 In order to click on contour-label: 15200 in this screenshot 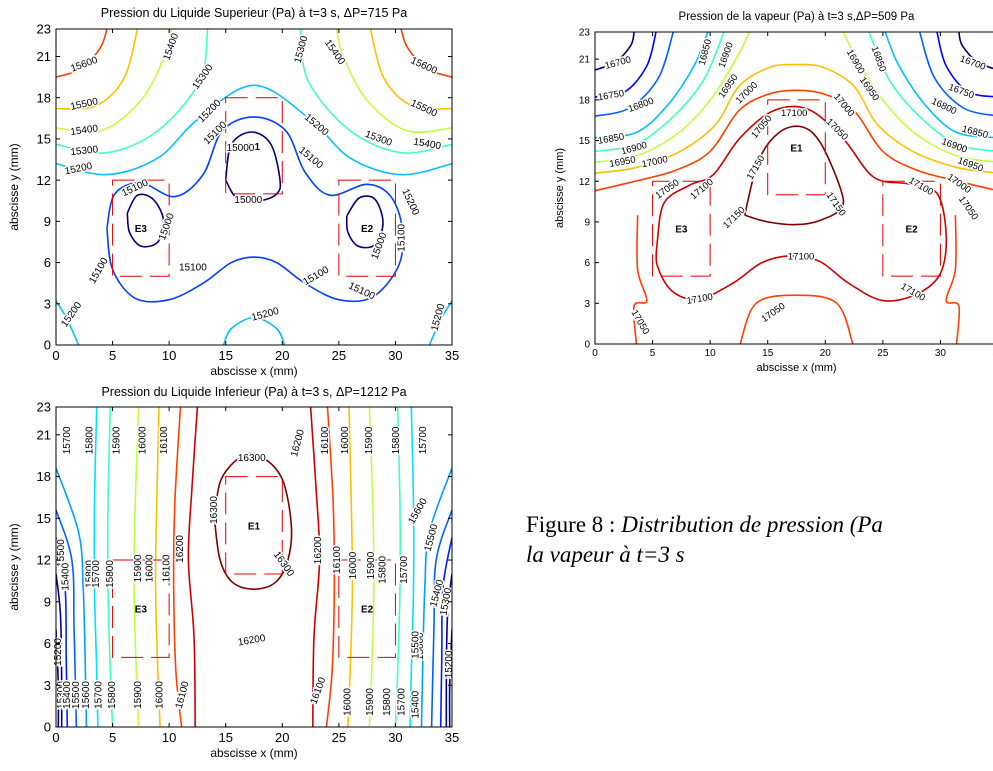, I will do `click(58, 652)`.